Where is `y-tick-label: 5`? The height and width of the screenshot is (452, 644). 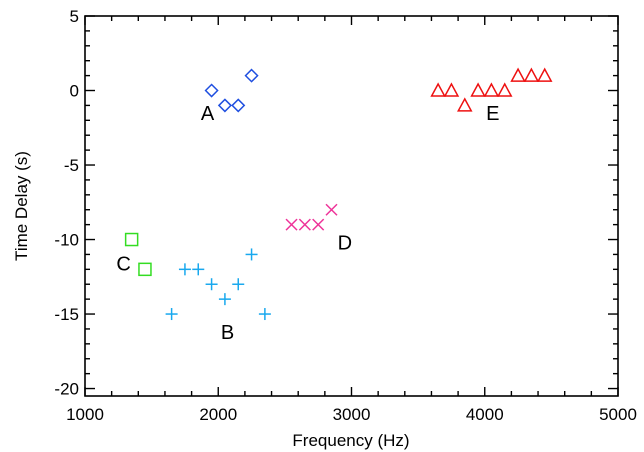 y-tick-label: 5 is located at coordinates (74, 16).